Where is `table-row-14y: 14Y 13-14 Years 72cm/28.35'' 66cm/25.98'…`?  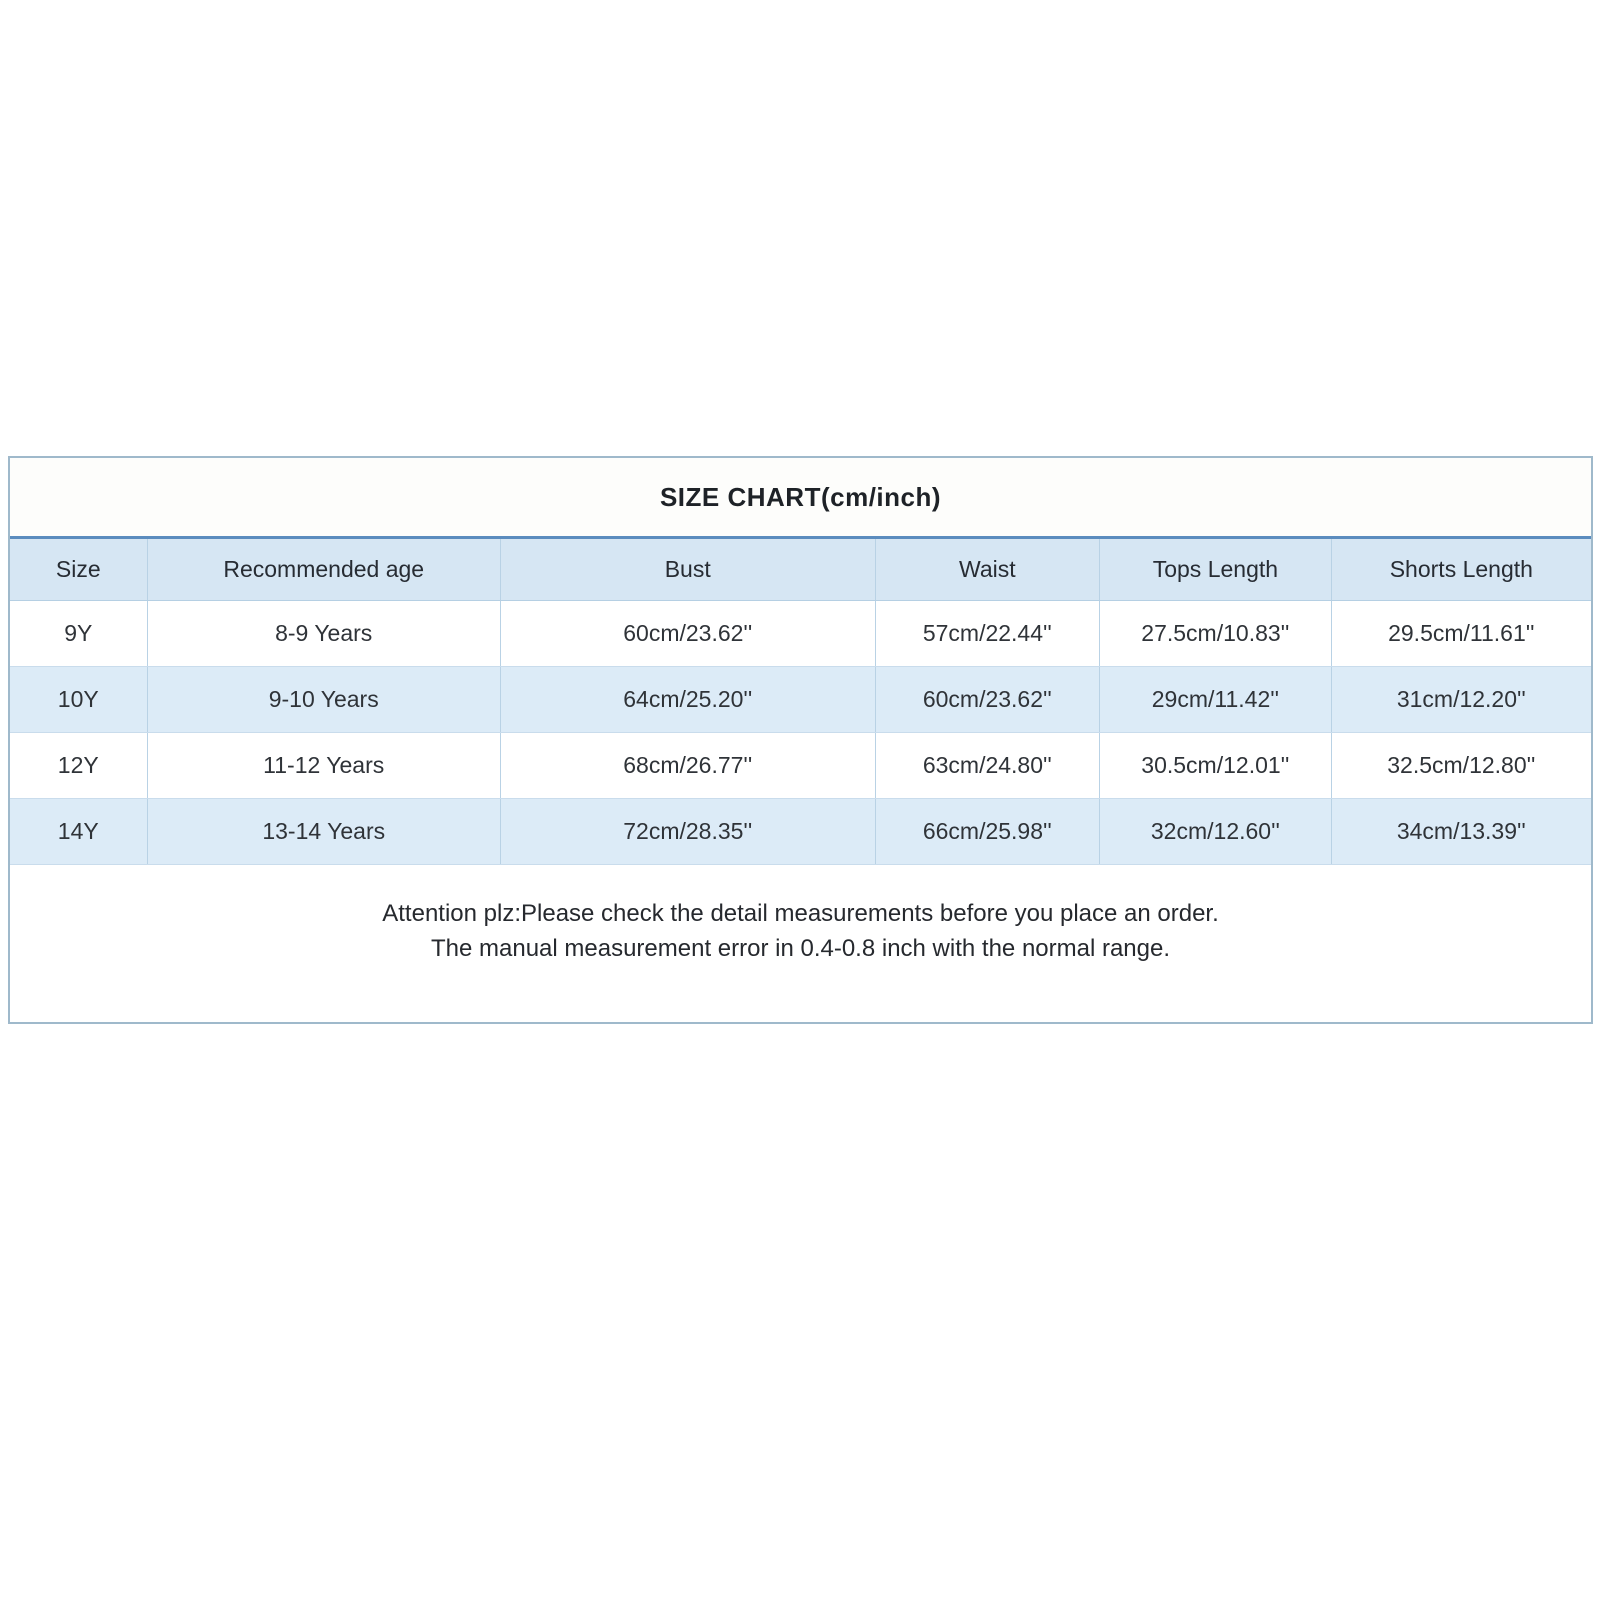
table-row-14y: 14Y 13-14 Years 72cm/28.35'' 66cm/25.98'… is located at coordinates (800, 832).